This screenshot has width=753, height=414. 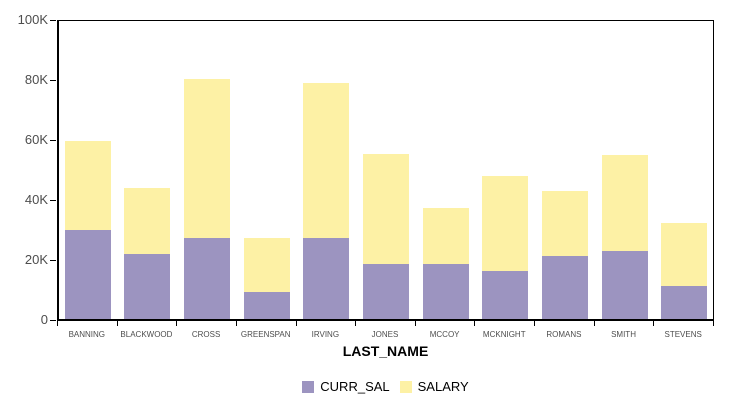 I want to click on bar-banning, so click(x=87, y=230).